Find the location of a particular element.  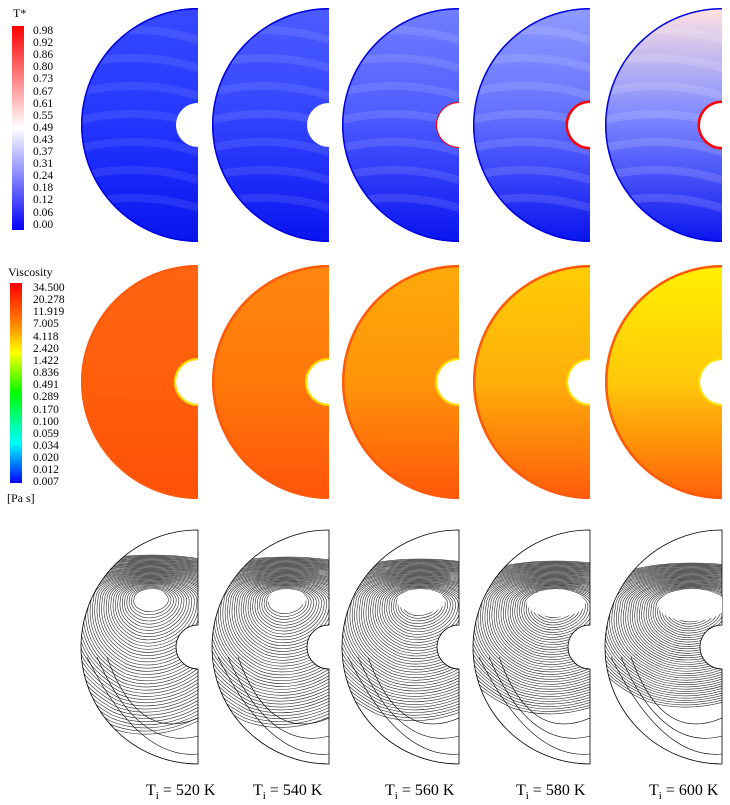

temperature-tick: 0.24 is located at coordinates (43, 176).